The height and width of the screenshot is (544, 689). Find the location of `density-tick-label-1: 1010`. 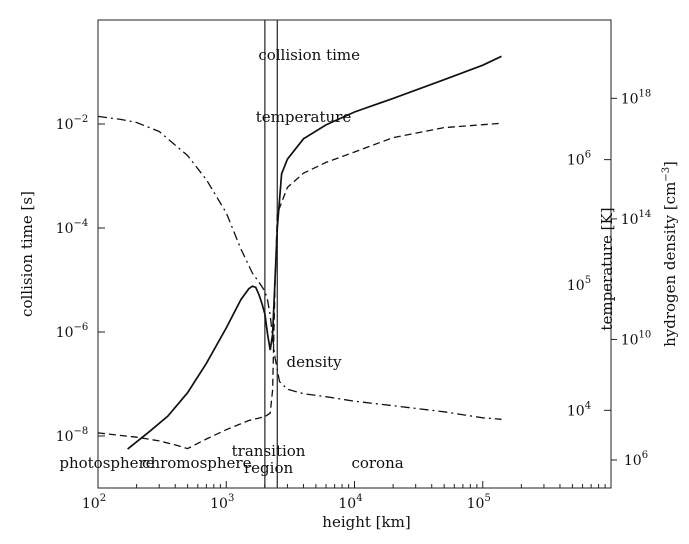

density-tick-label-1: 1010 is located at coordinates (636, 338).